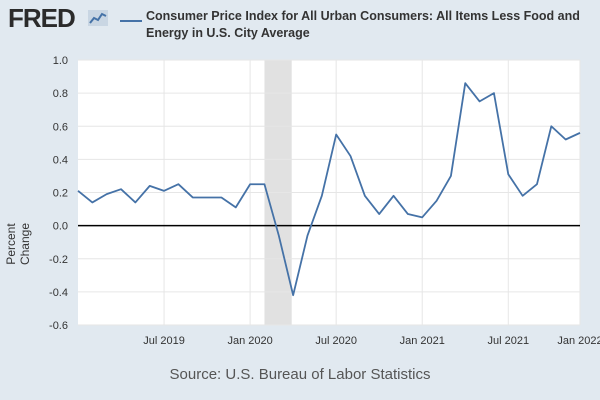  I want to click on x-tick-label: Jan 2022, so click(578, 341).